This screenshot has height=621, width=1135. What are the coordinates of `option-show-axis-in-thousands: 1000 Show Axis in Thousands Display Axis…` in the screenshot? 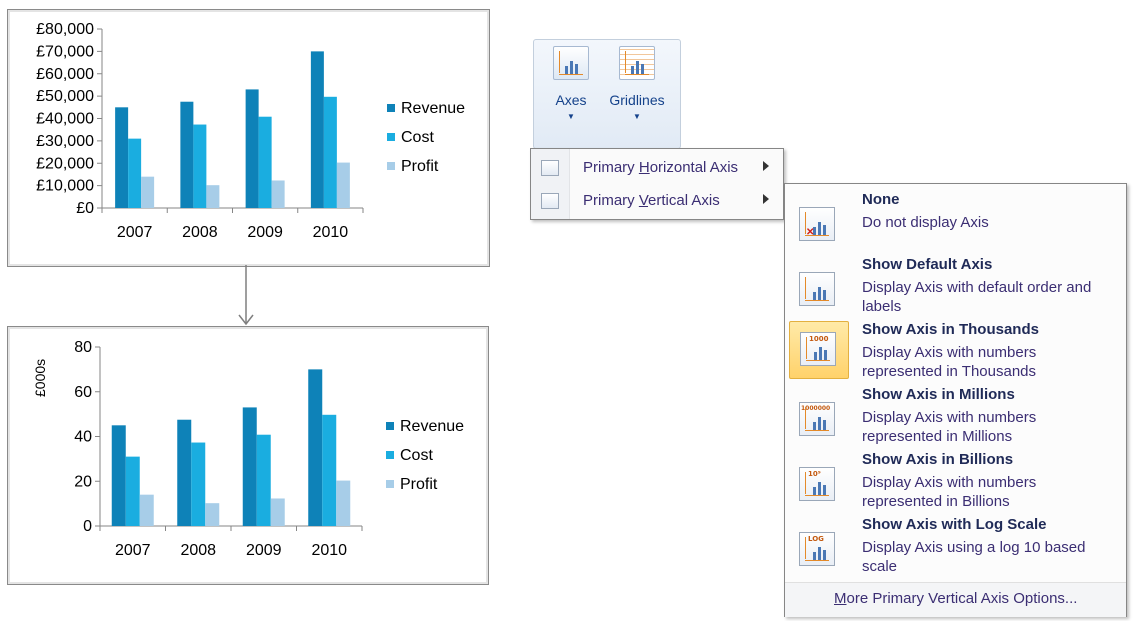 It's located at (955, 353).